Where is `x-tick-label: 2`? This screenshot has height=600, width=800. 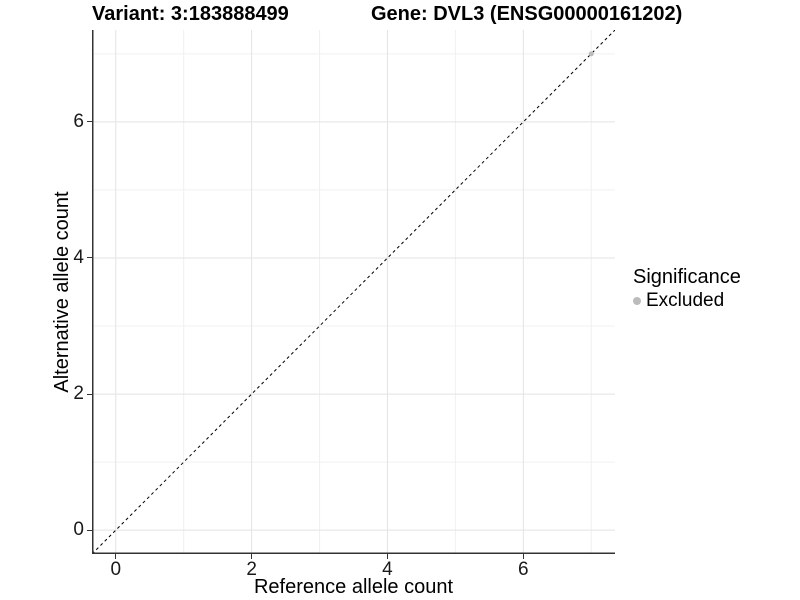 x-tick-label: 2 is located at coordinates (251, 569).